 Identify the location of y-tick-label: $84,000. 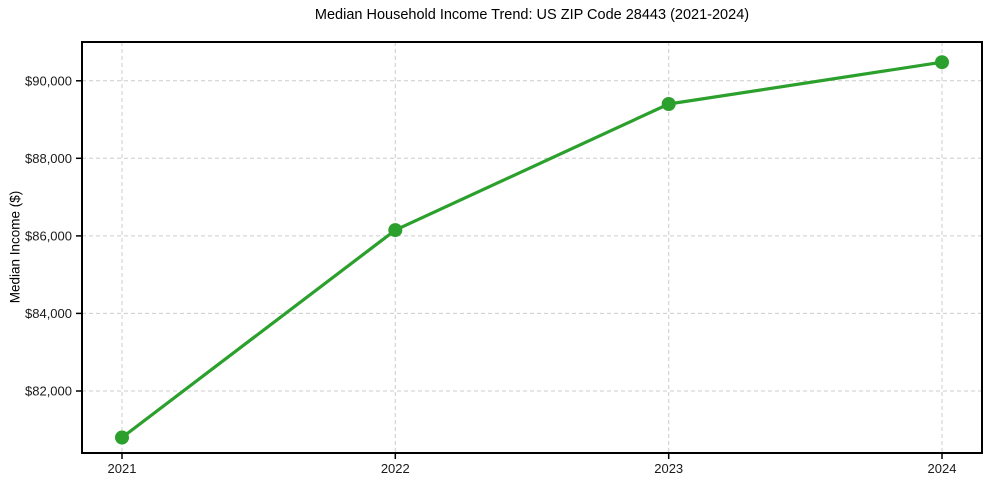
(48, 313).